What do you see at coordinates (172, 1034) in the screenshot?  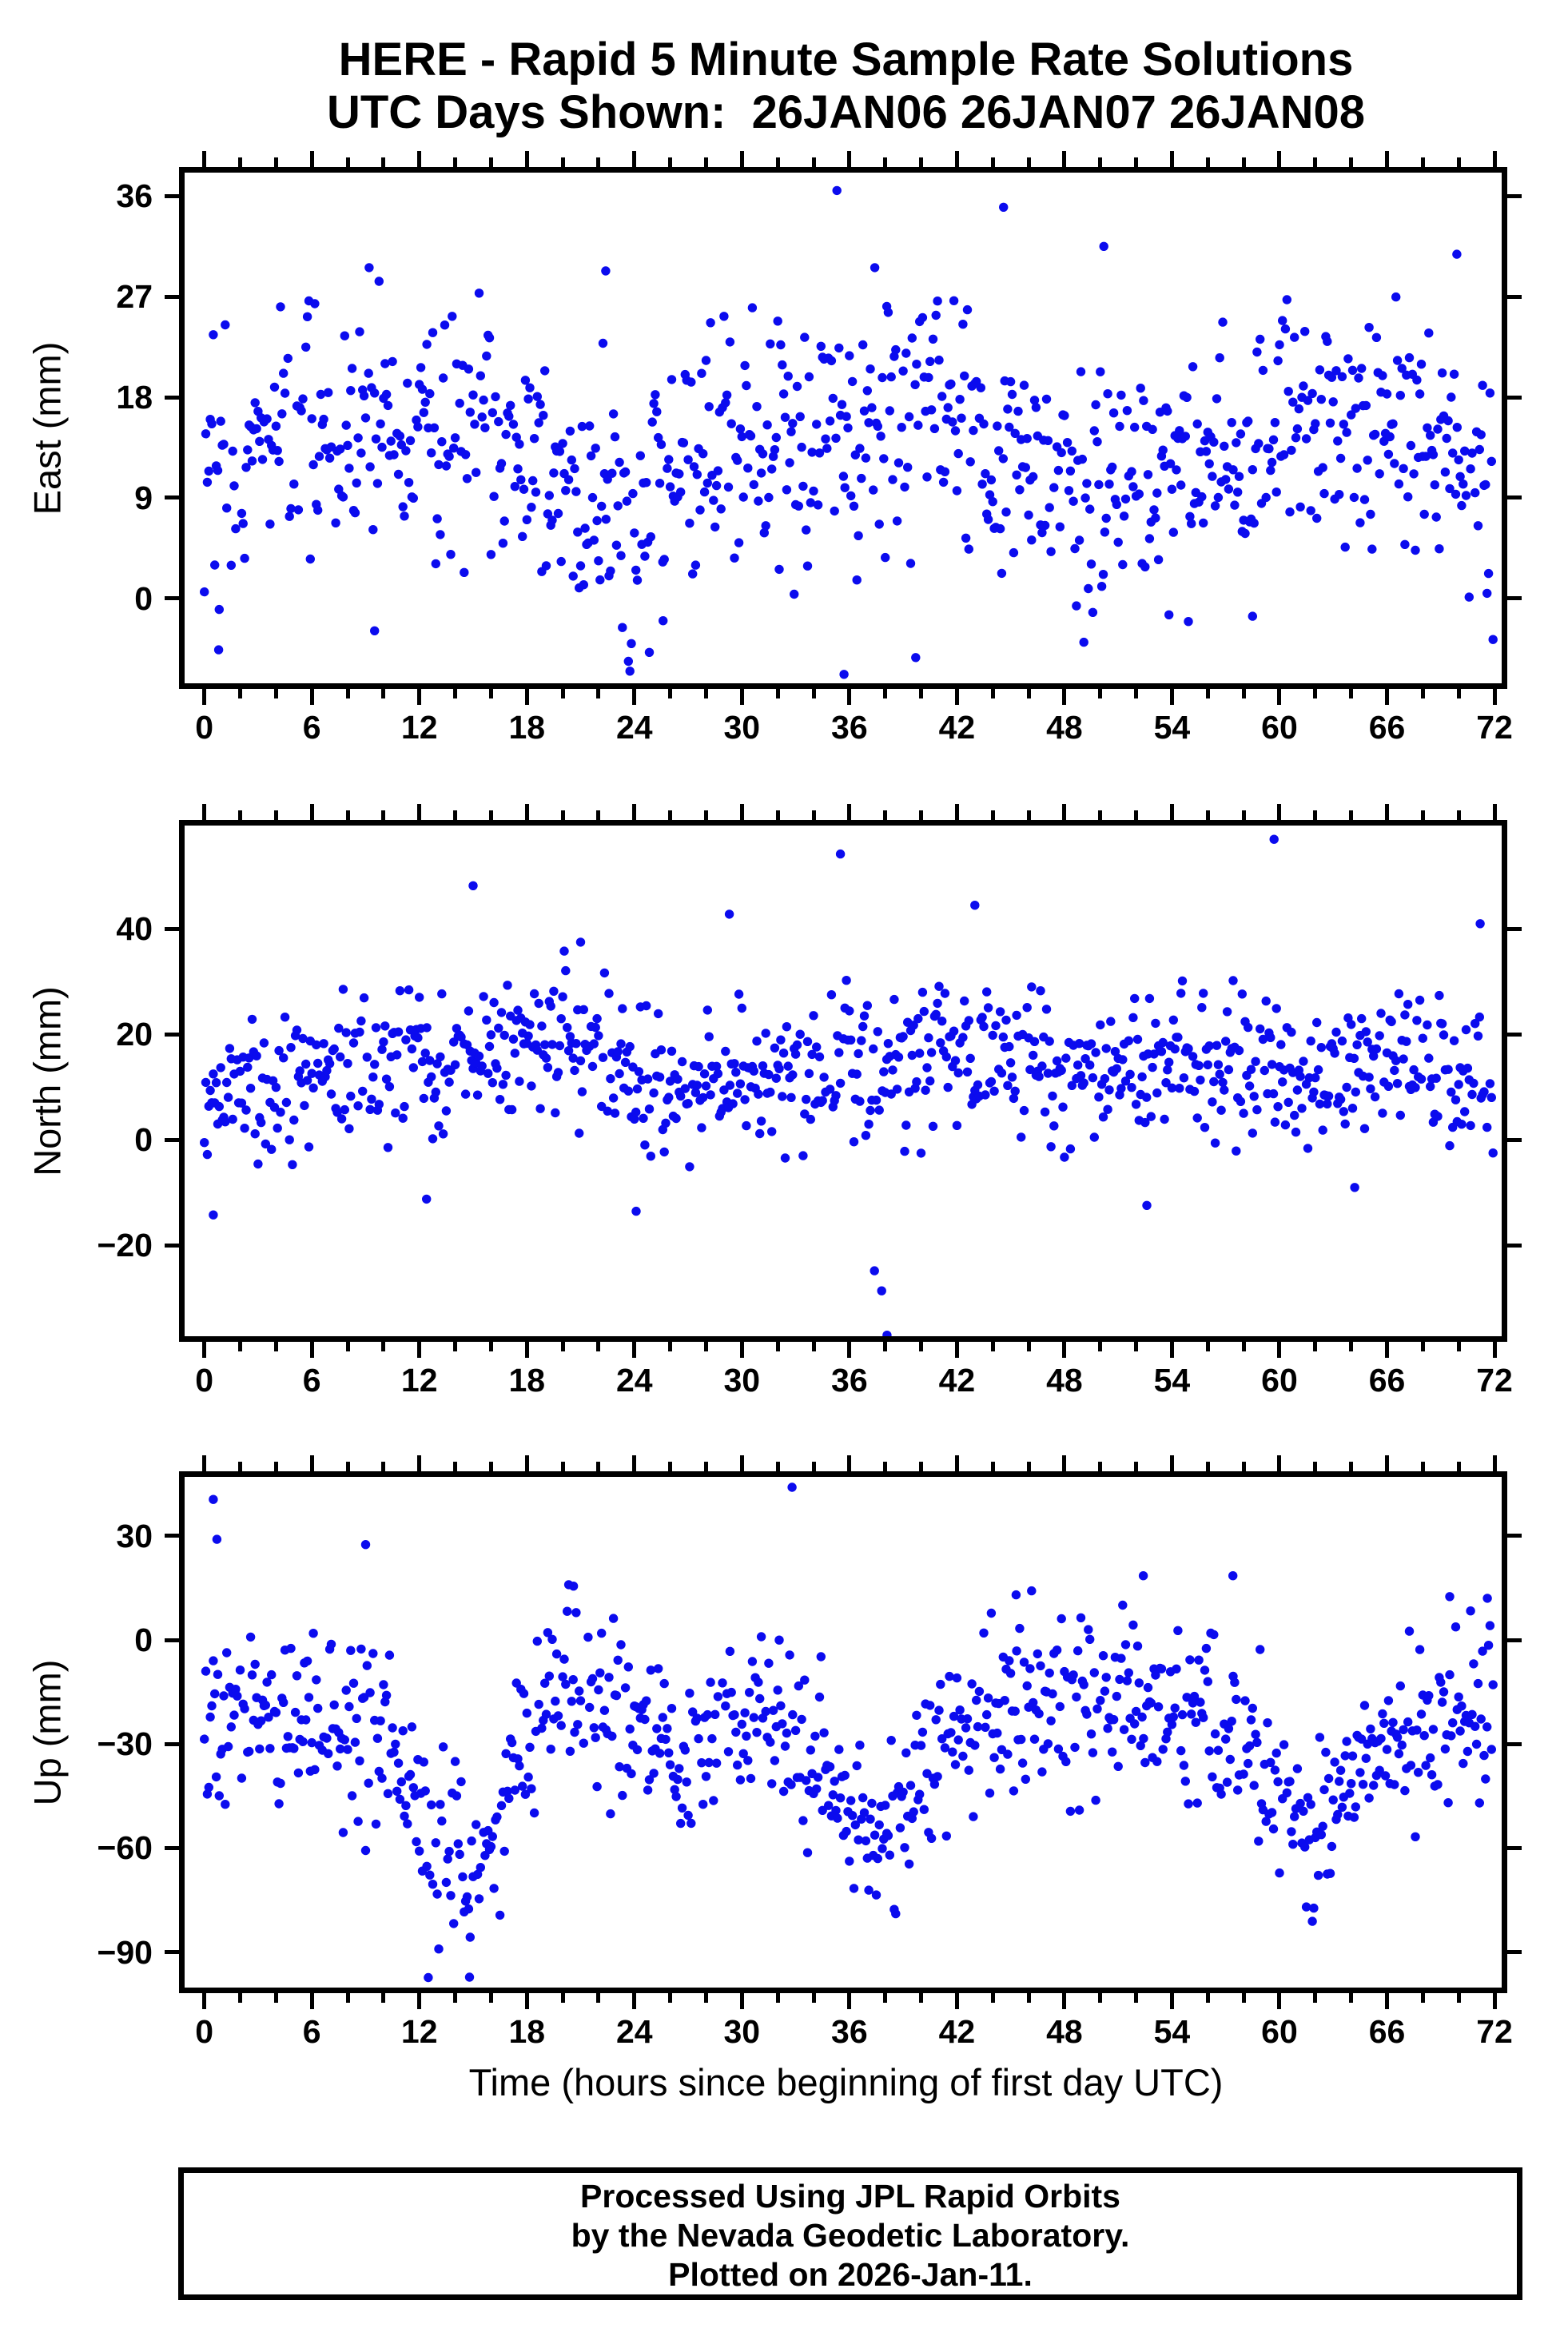 I see `y-major-tick` at bounding box center [172, 1034].